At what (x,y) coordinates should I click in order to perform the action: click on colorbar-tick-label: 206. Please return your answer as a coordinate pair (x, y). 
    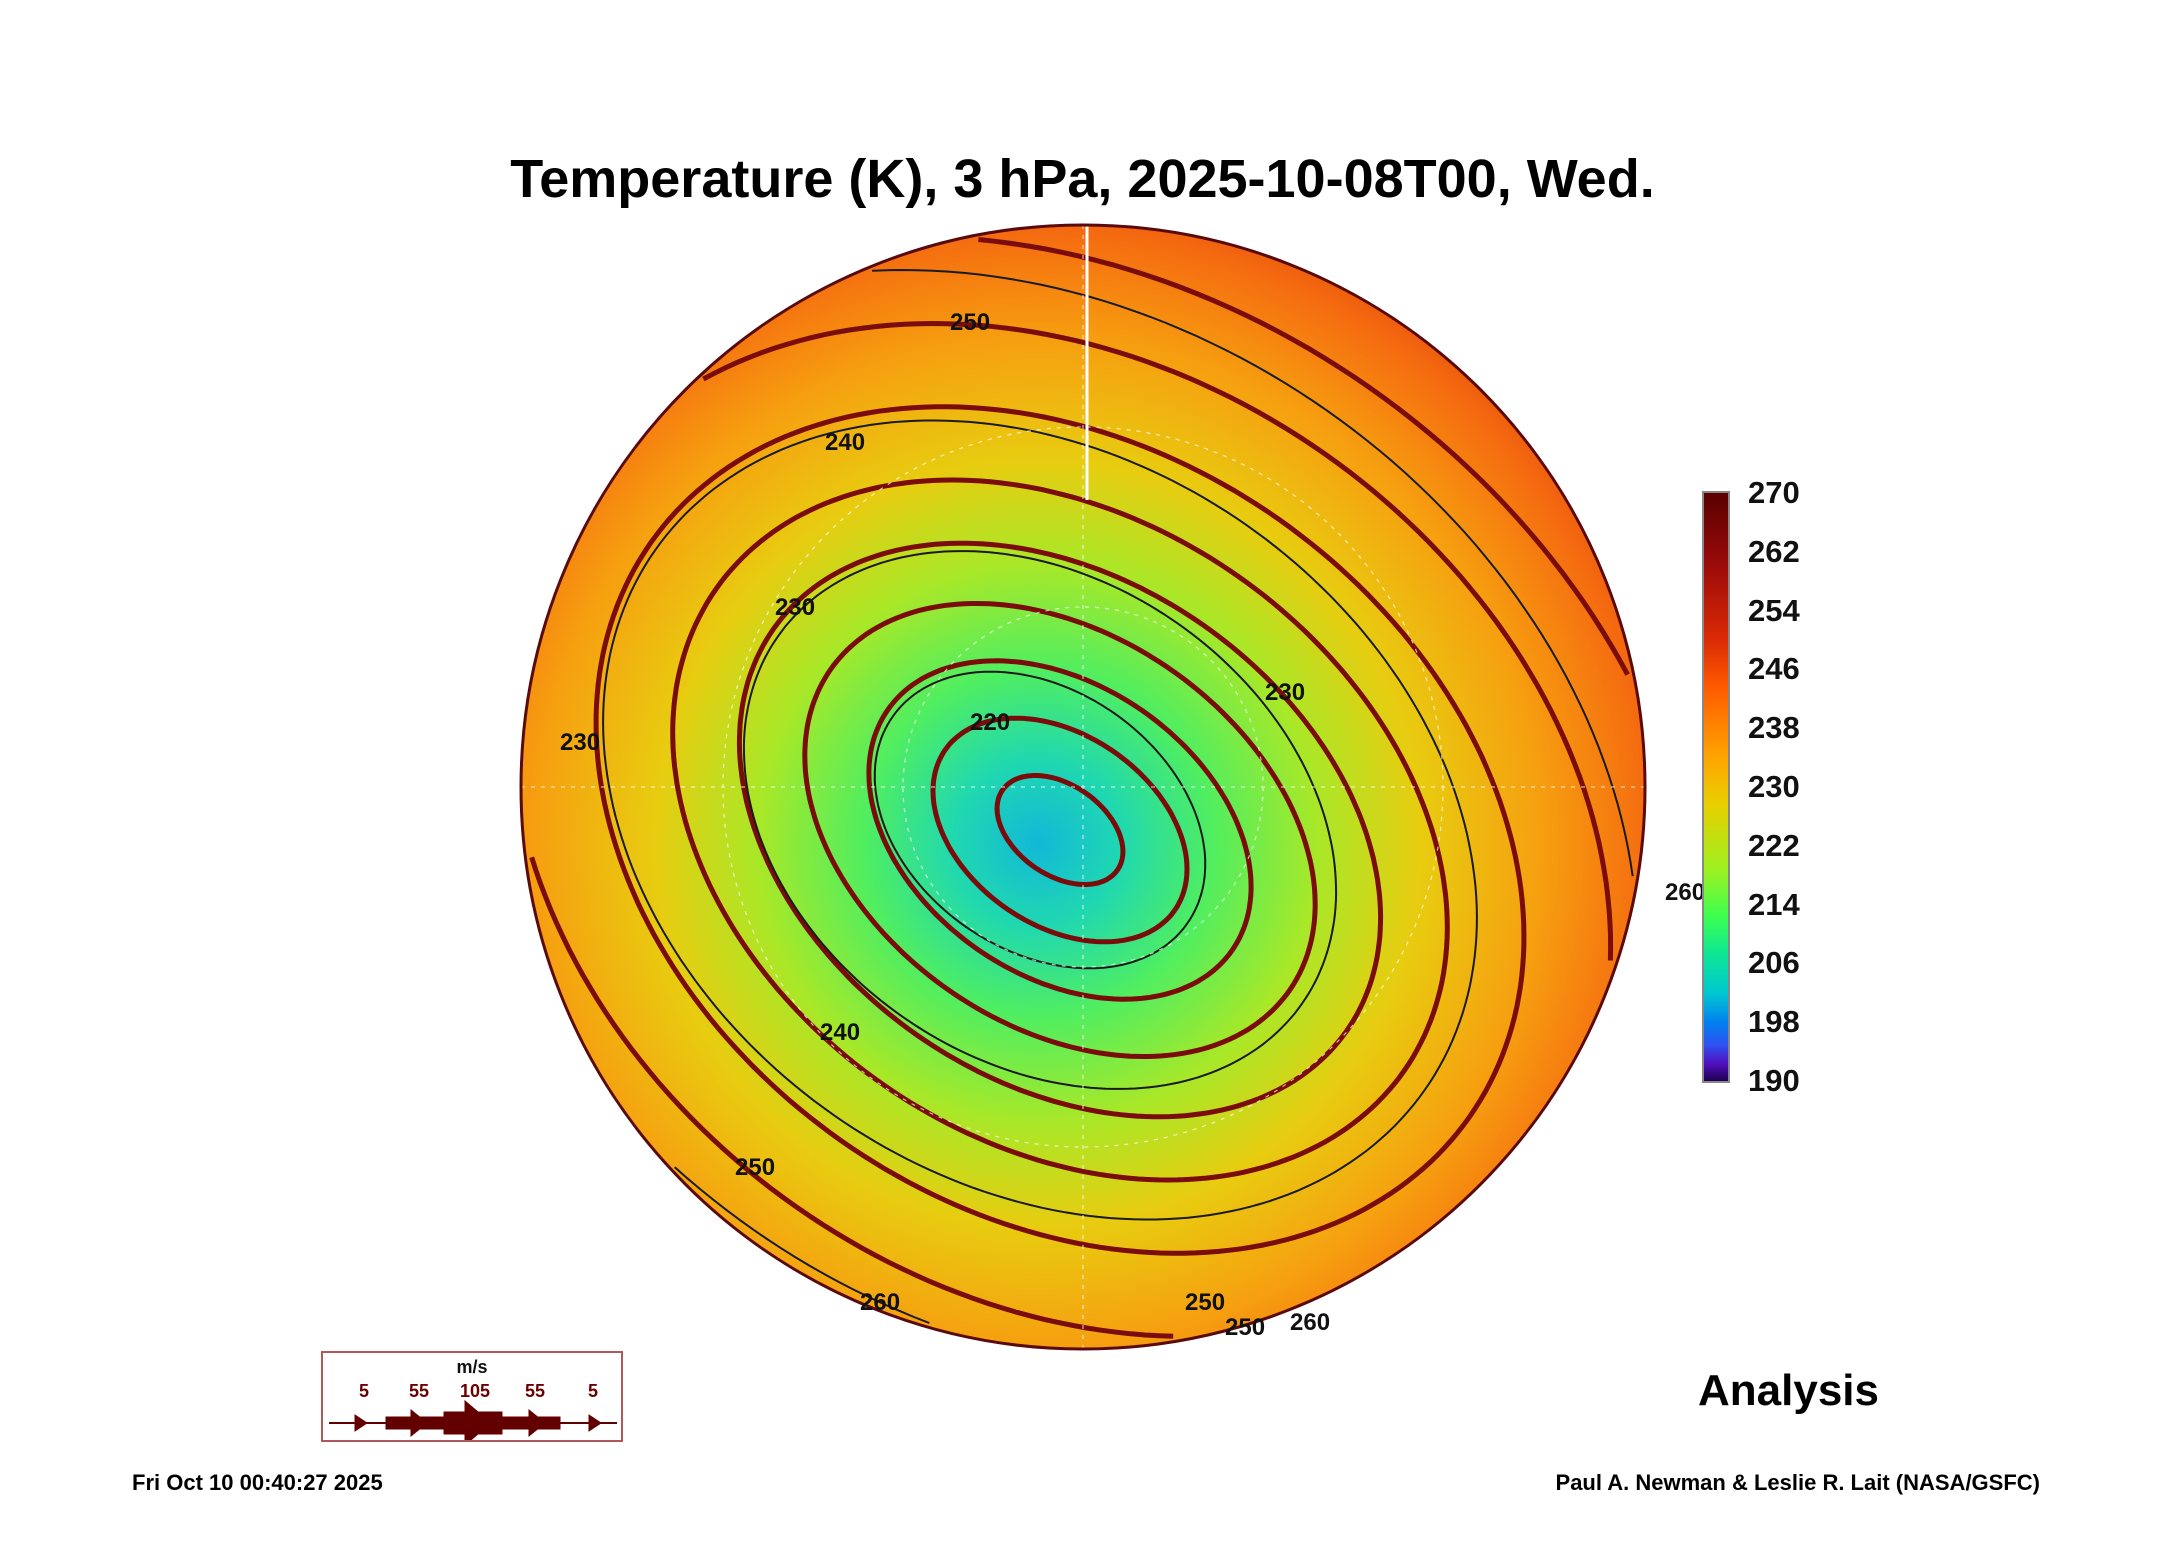
    Looking at the image, I should click on (1774, 963).